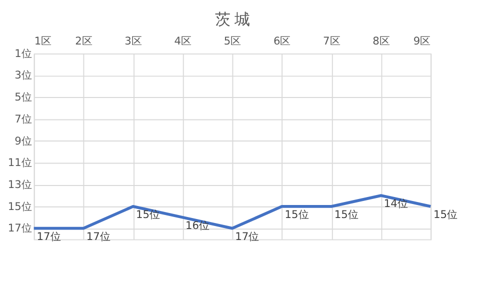 This screenshot has height=292, width=479. Describe the element at coordinates (20, 228) in the screenshot. I see `y-tick-label: 17位` at that location.